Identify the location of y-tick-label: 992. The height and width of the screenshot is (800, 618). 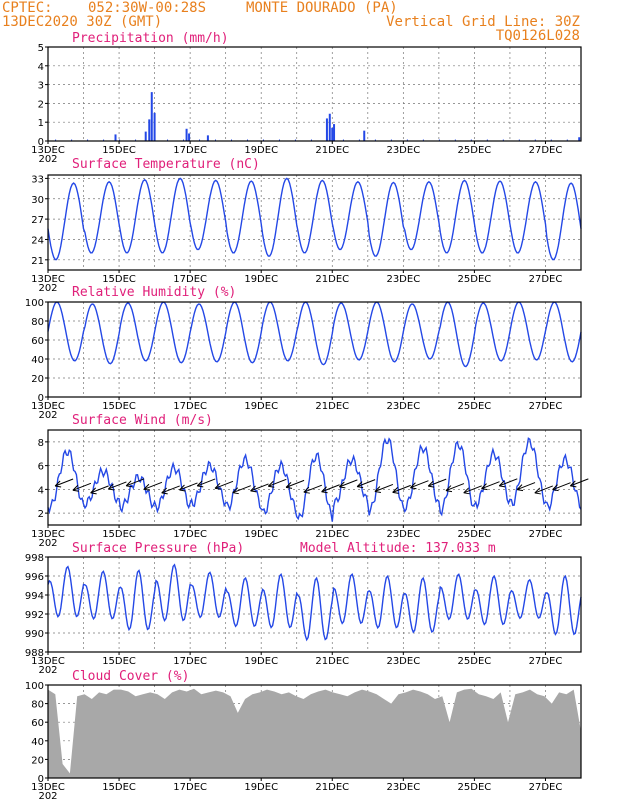
(34, 615).